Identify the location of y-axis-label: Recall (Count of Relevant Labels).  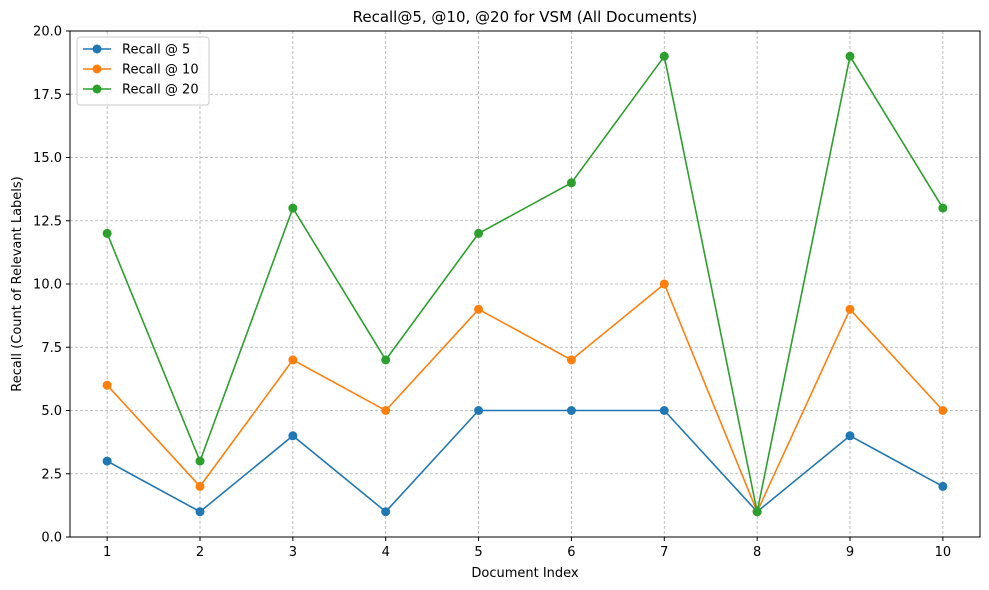
(17, 284).